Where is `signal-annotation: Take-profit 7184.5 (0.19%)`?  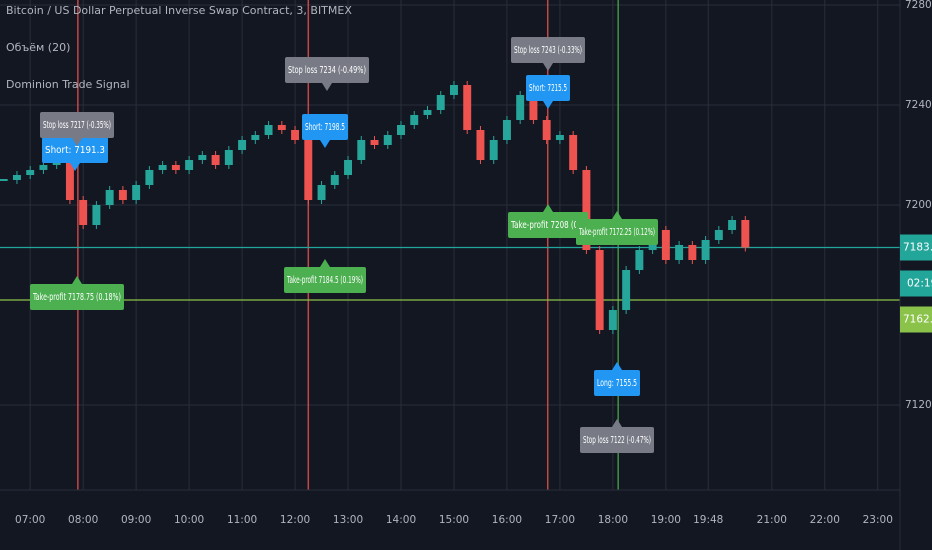
signal-annotation: Take-profit 7184.5 (0.19%) is located at coordinates (325, 276).